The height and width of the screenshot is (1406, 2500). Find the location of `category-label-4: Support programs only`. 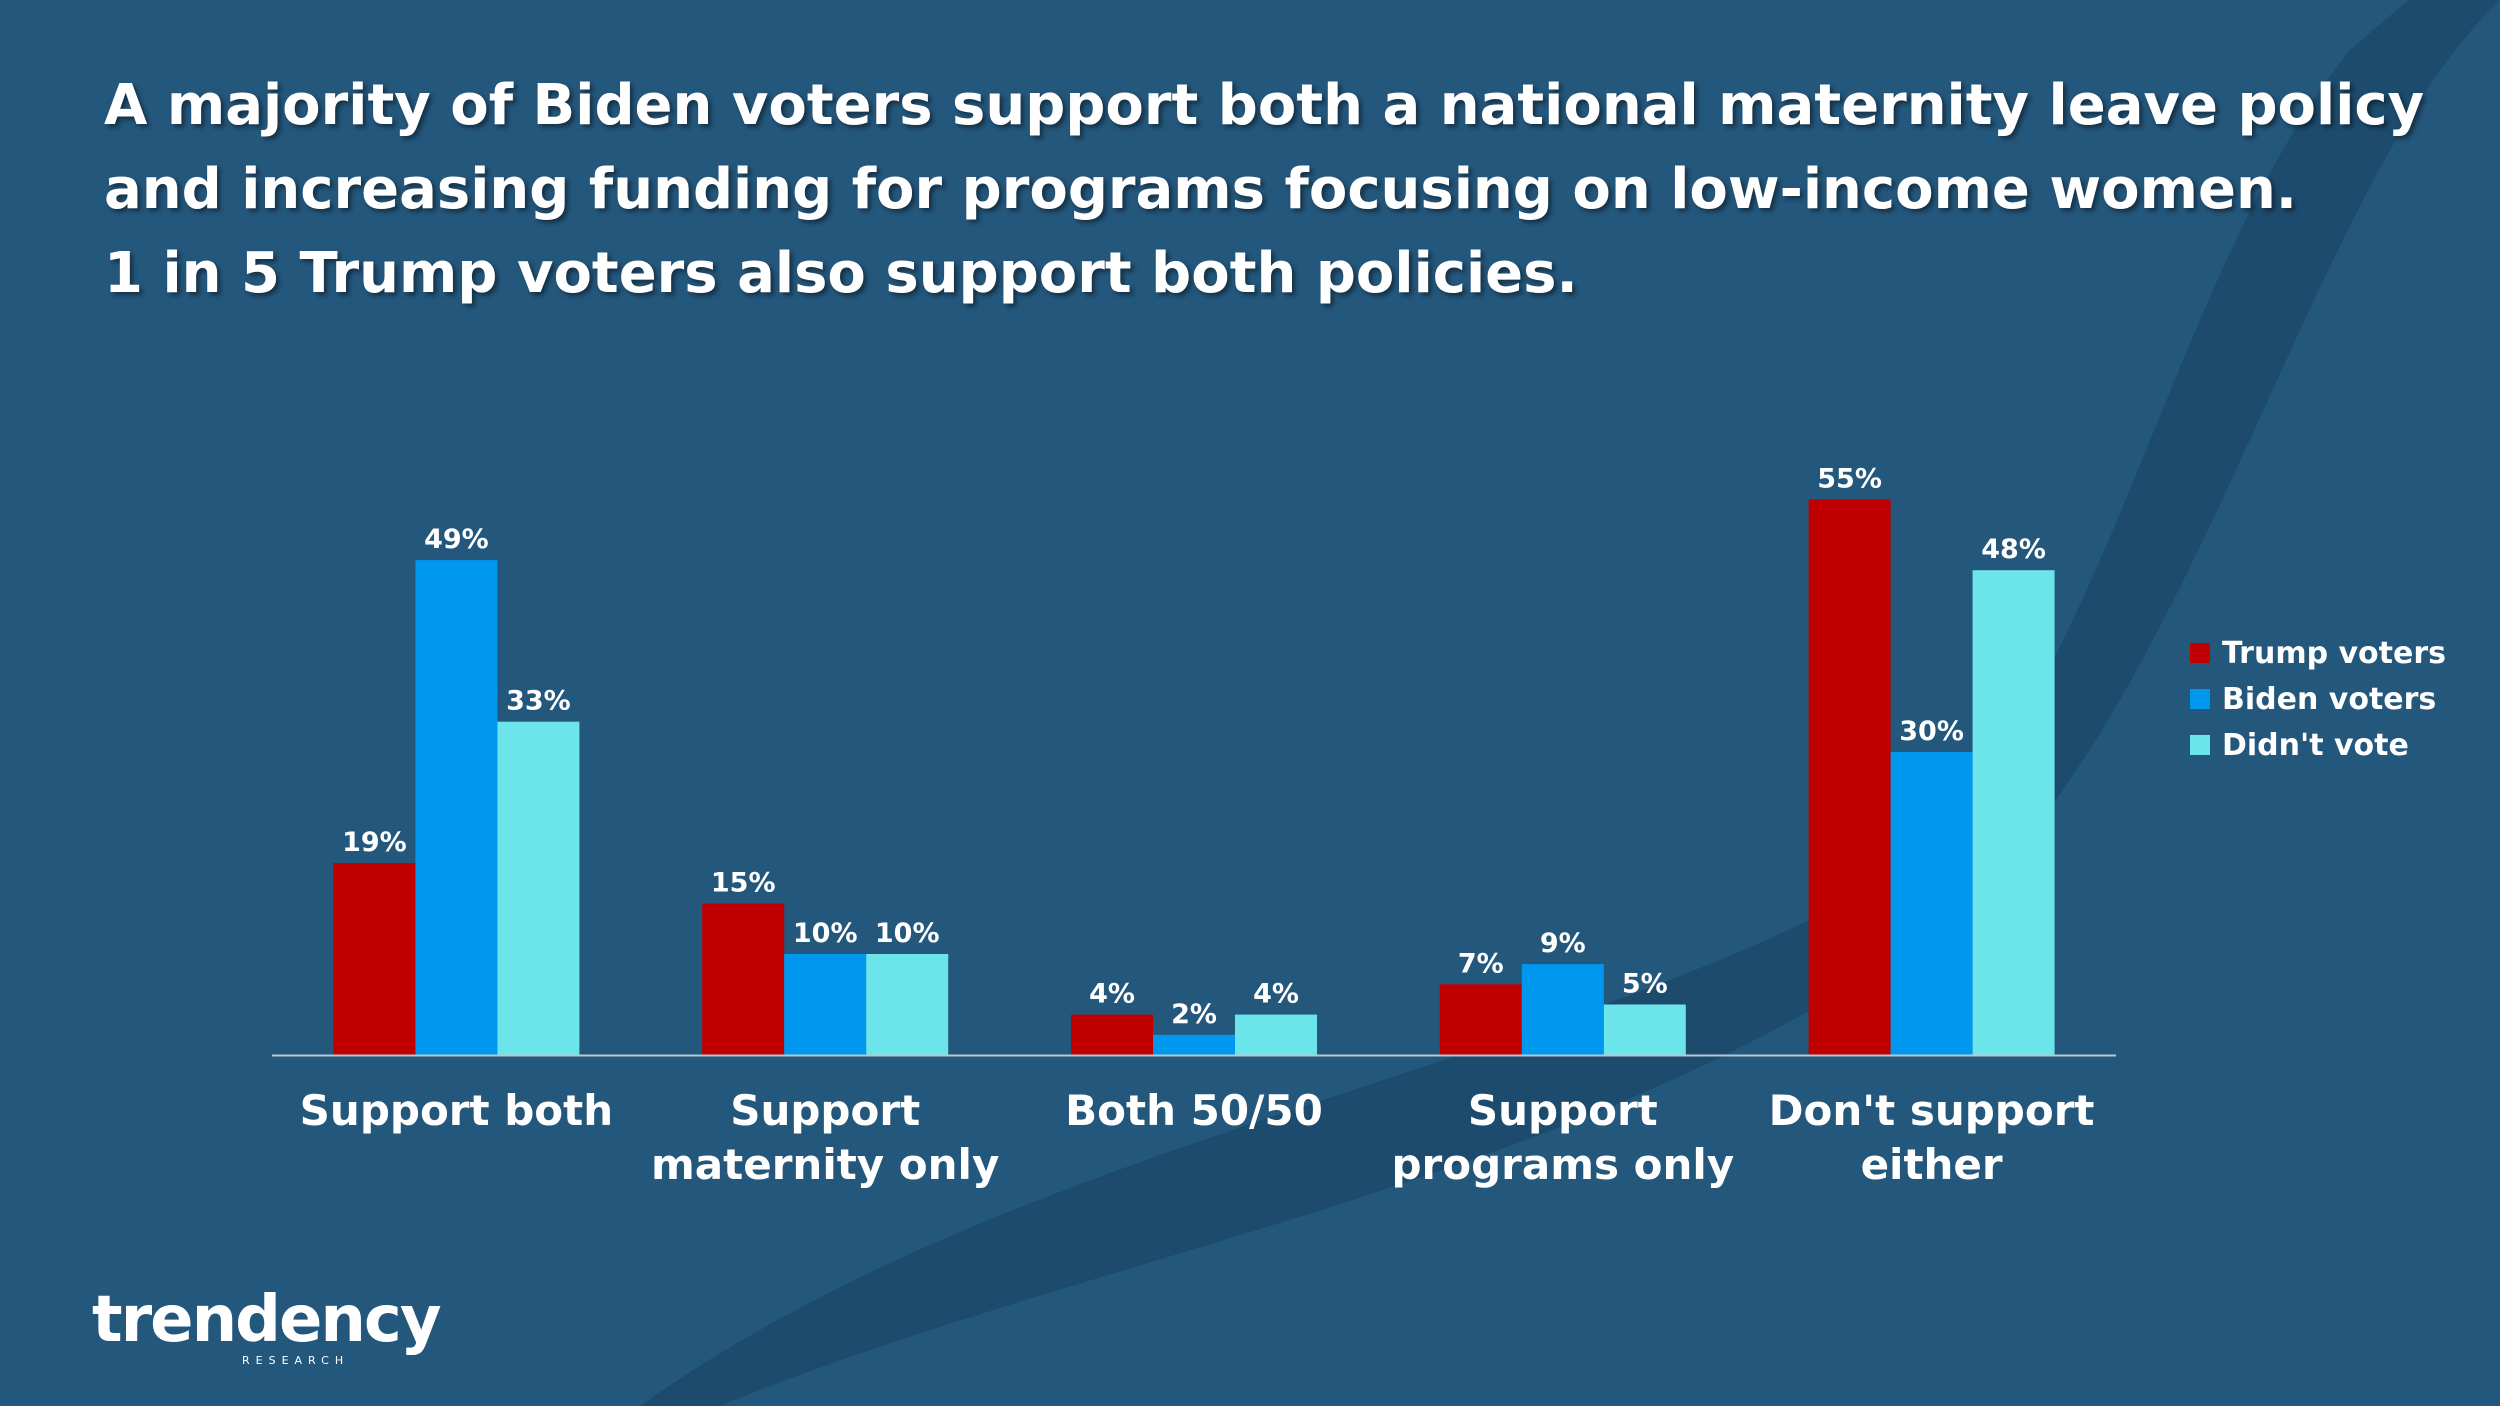

category-label-4: Support programs only is located at coordinates (1562, 1137).